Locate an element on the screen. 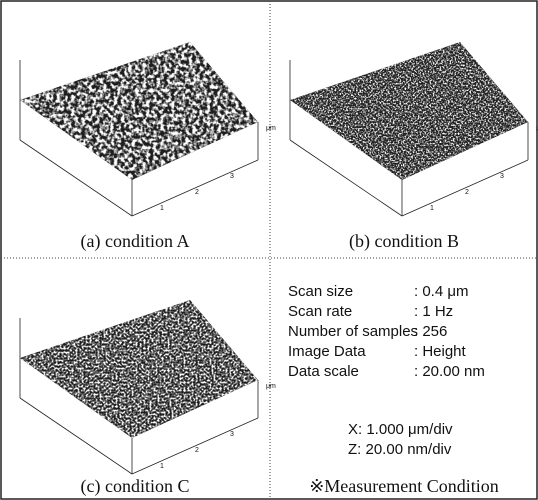 The height and width of the screenshot is (500, 538). value: : 256 is located at coordinates (430, 331).